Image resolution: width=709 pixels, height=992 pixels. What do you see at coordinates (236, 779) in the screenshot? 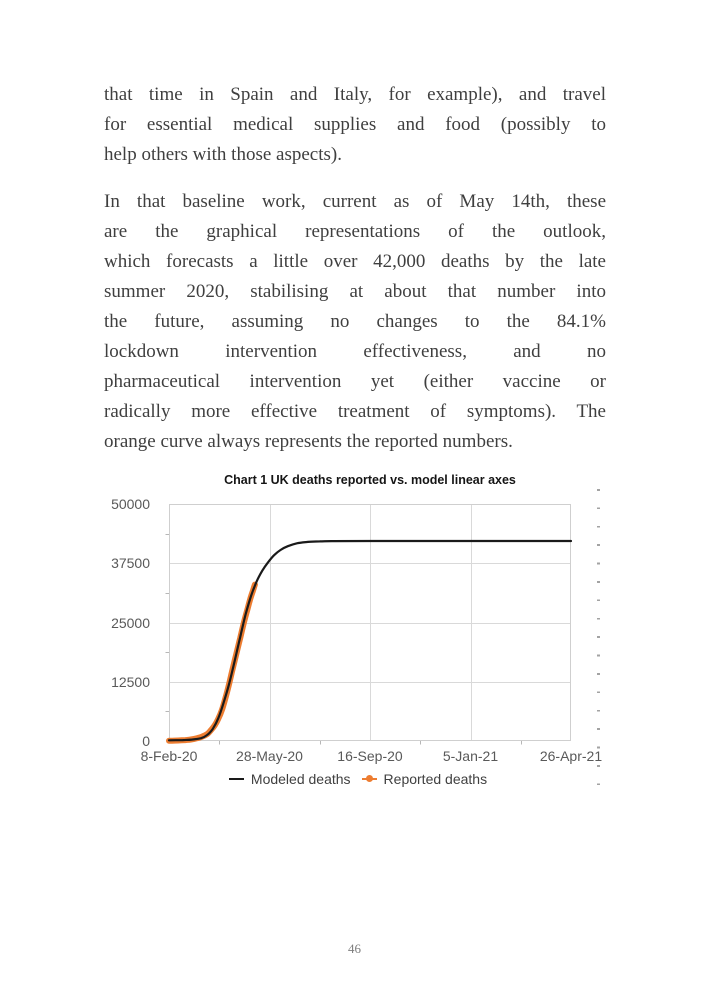
I see `legend-line-icon` at bounding box center [236, 779].